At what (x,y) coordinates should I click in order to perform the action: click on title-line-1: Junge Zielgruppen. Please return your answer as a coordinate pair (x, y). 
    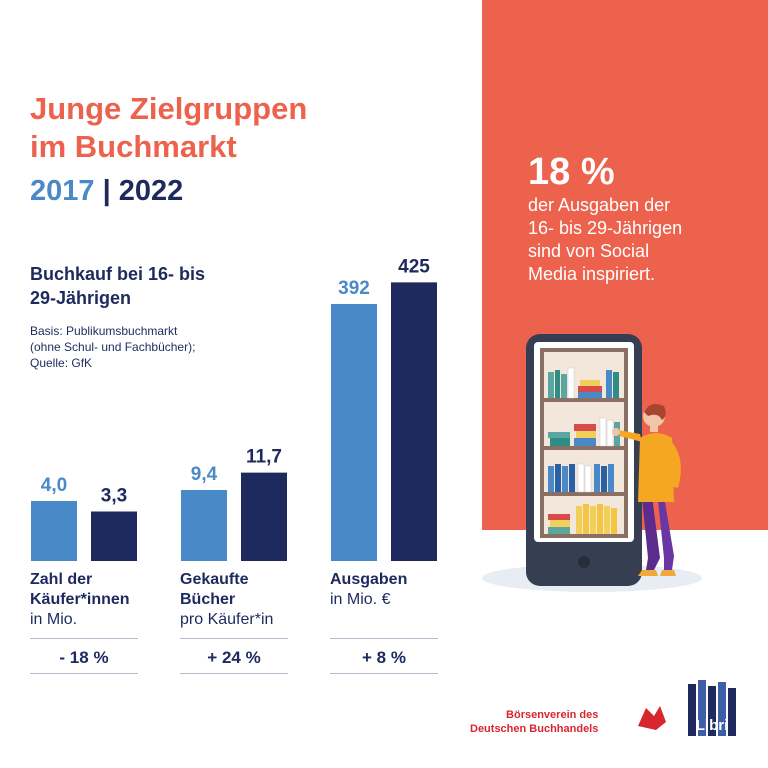
    Looking at the image, I should click on (169, 108).